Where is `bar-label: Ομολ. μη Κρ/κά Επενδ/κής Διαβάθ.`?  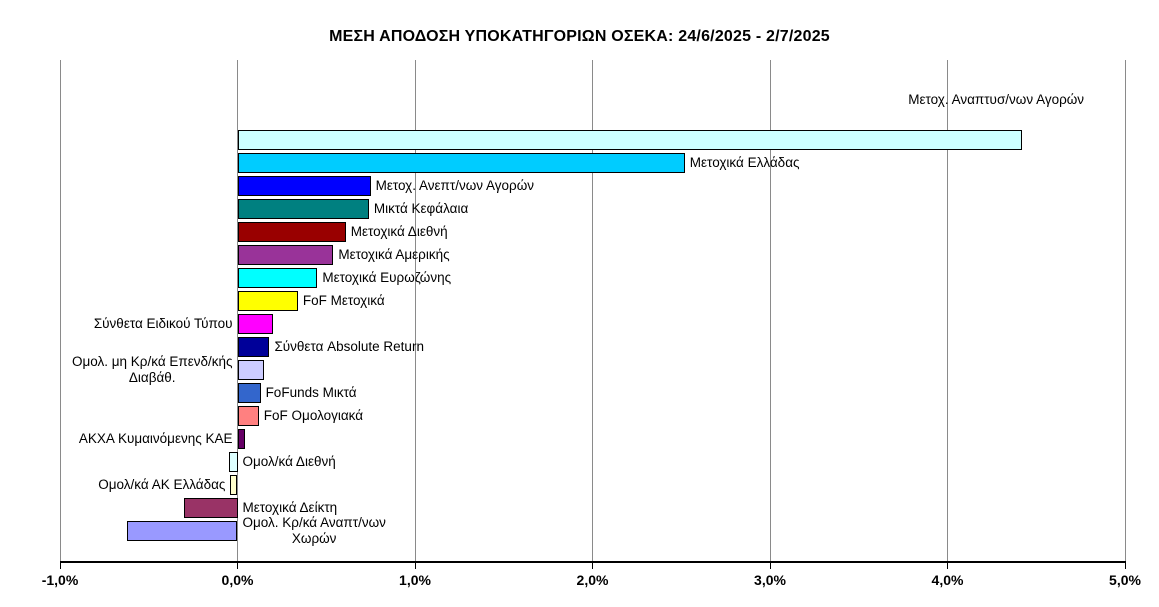
bar-label: Ομολ. μη Κρ/κά Επενδ/κής Διαβάθ. is located at coordinates (152, 369).